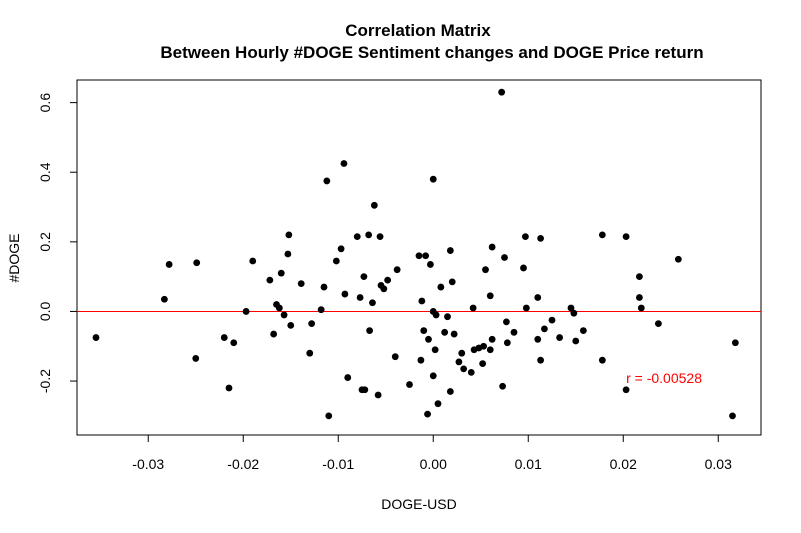  What do you see at coordinates (57, 243) in the screenshot?
I see `y-axis: -0.2 0.0 0.2 0.4 0.6` at bounding box center [57, 243].